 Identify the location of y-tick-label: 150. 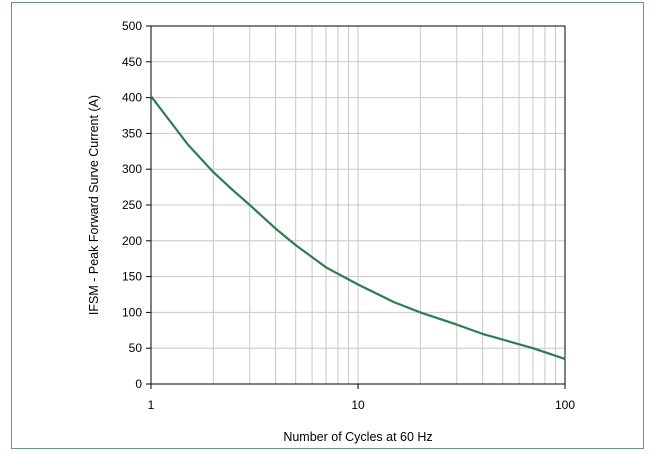
(132, 277).